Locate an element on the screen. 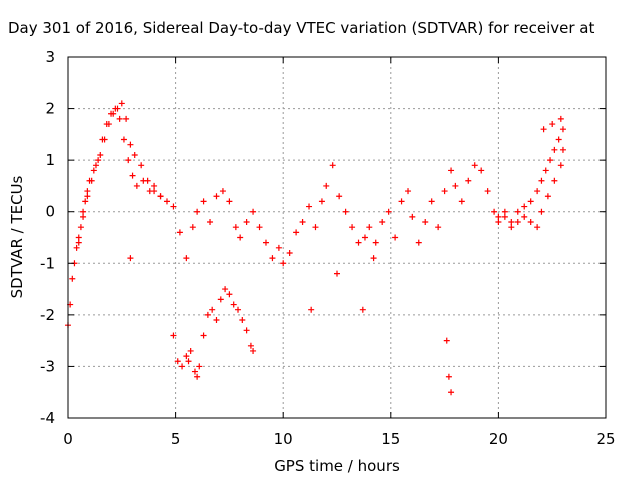 The image size is (640, 480). x-tick-label: 20 is located at coordinates (498, 439).